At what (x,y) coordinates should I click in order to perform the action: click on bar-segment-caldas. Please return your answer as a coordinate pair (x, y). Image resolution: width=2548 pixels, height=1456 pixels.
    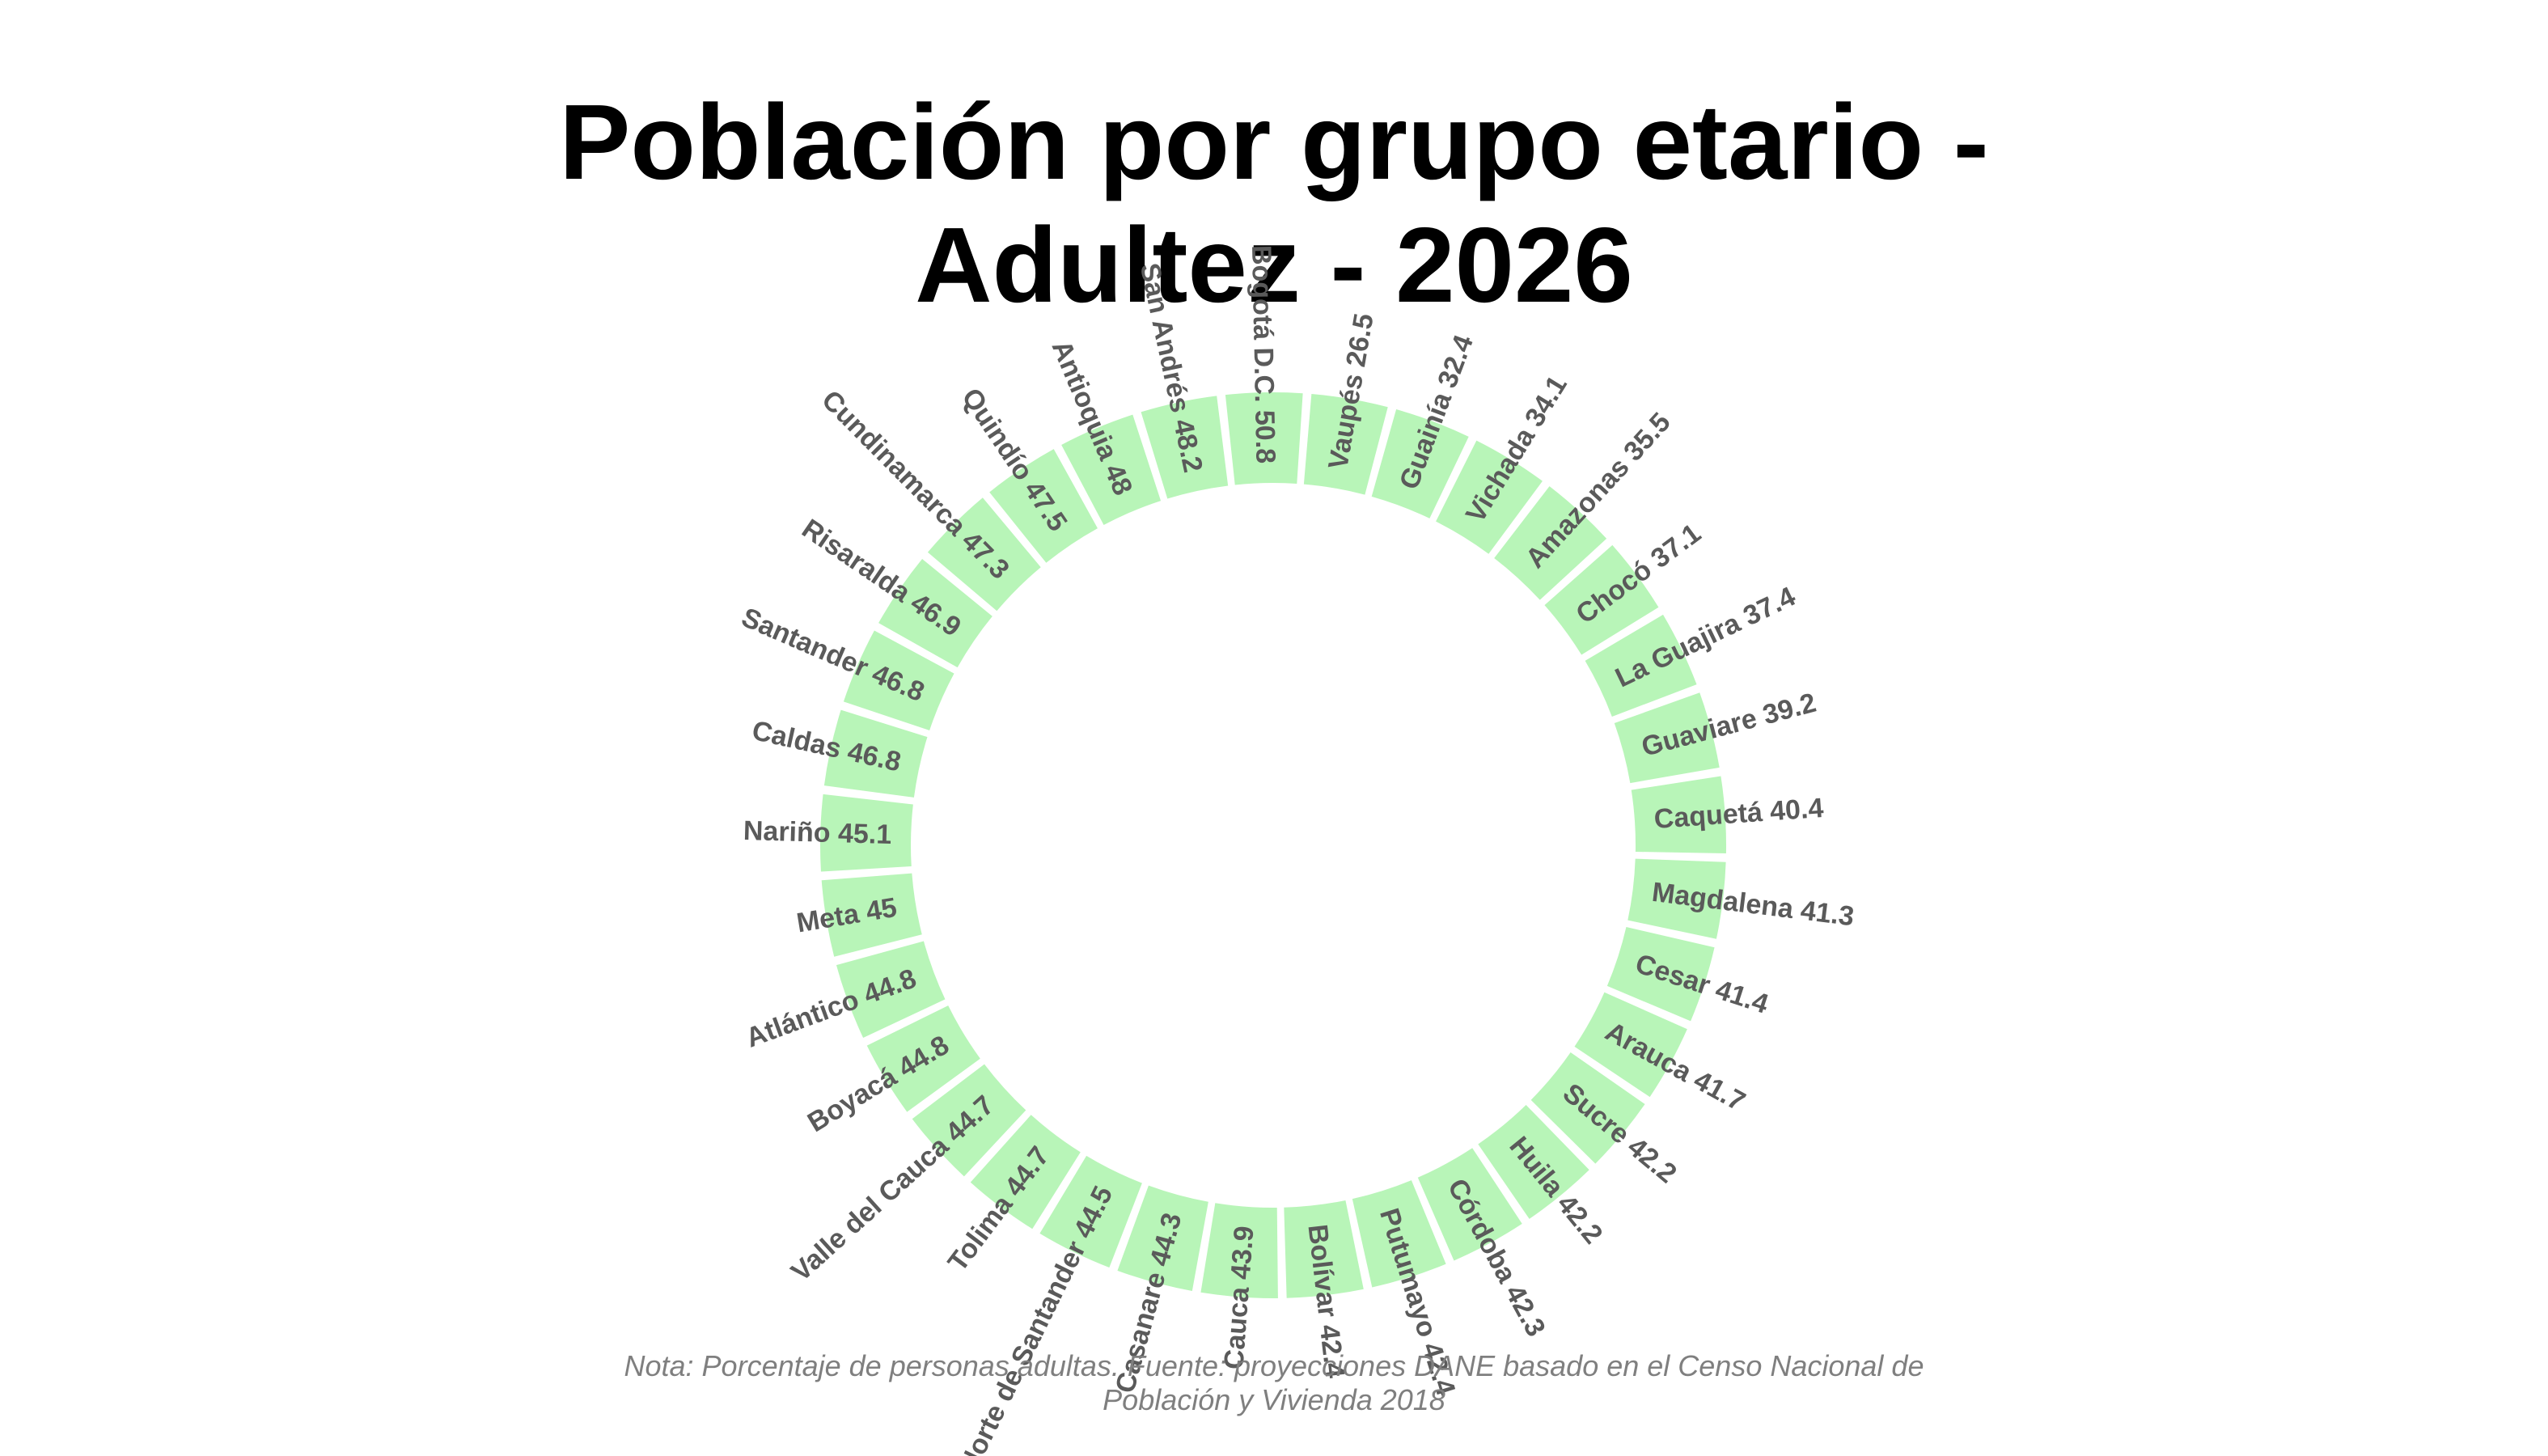
    Looking at the image, I should click on (876, 753).